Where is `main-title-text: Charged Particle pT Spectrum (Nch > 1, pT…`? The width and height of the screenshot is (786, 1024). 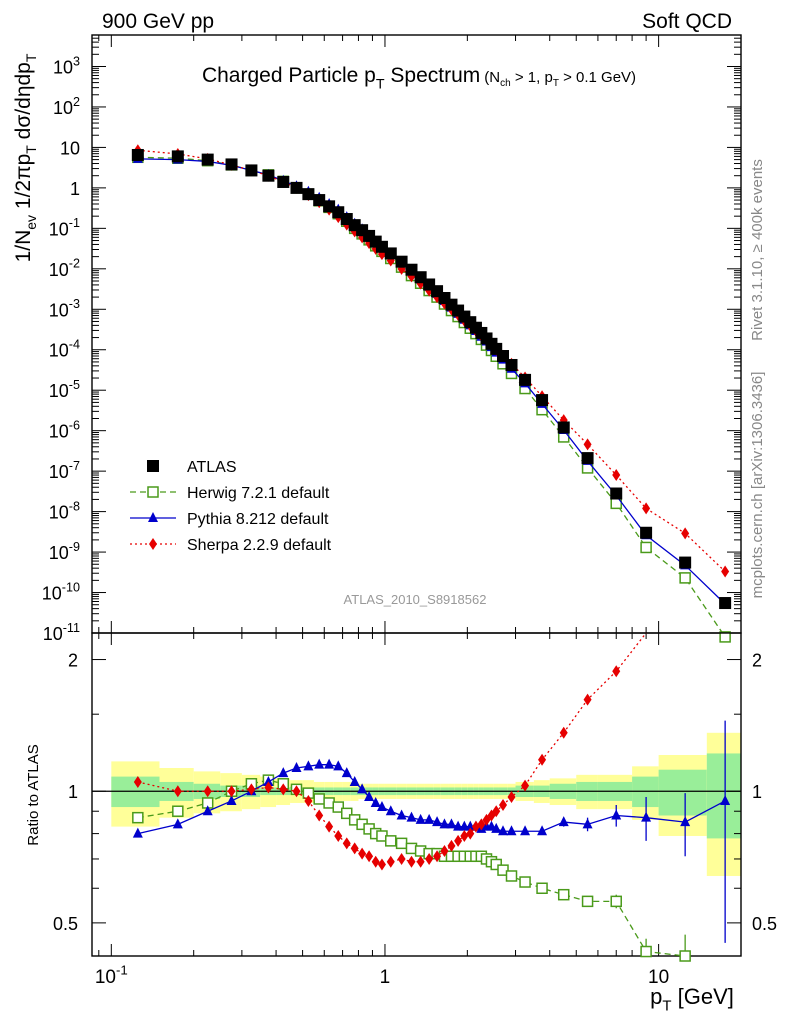
main-title-text: Charged Particle pT Spectrum (Nch > 1, pT… is located at coordinates (419, 78).